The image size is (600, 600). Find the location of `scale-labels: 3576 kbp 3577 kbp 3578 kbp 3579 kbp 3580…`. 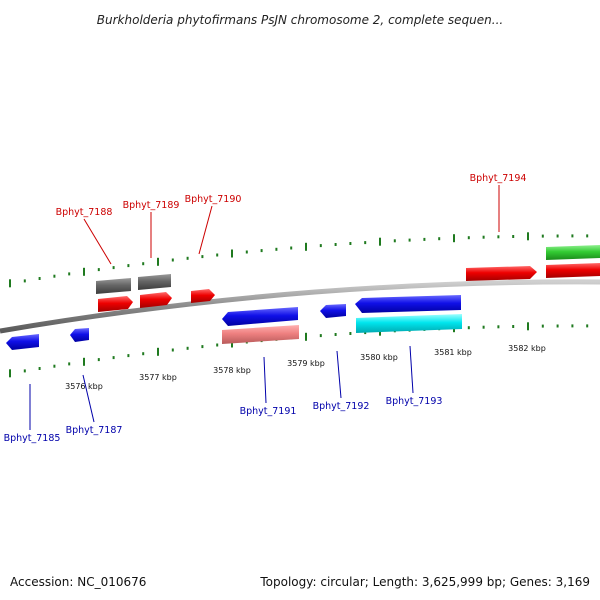

scale-labels: 3576 kbp 3577 kbp 3578 kbp 3579 kbp 3580… is located at coordinates (305, 367).